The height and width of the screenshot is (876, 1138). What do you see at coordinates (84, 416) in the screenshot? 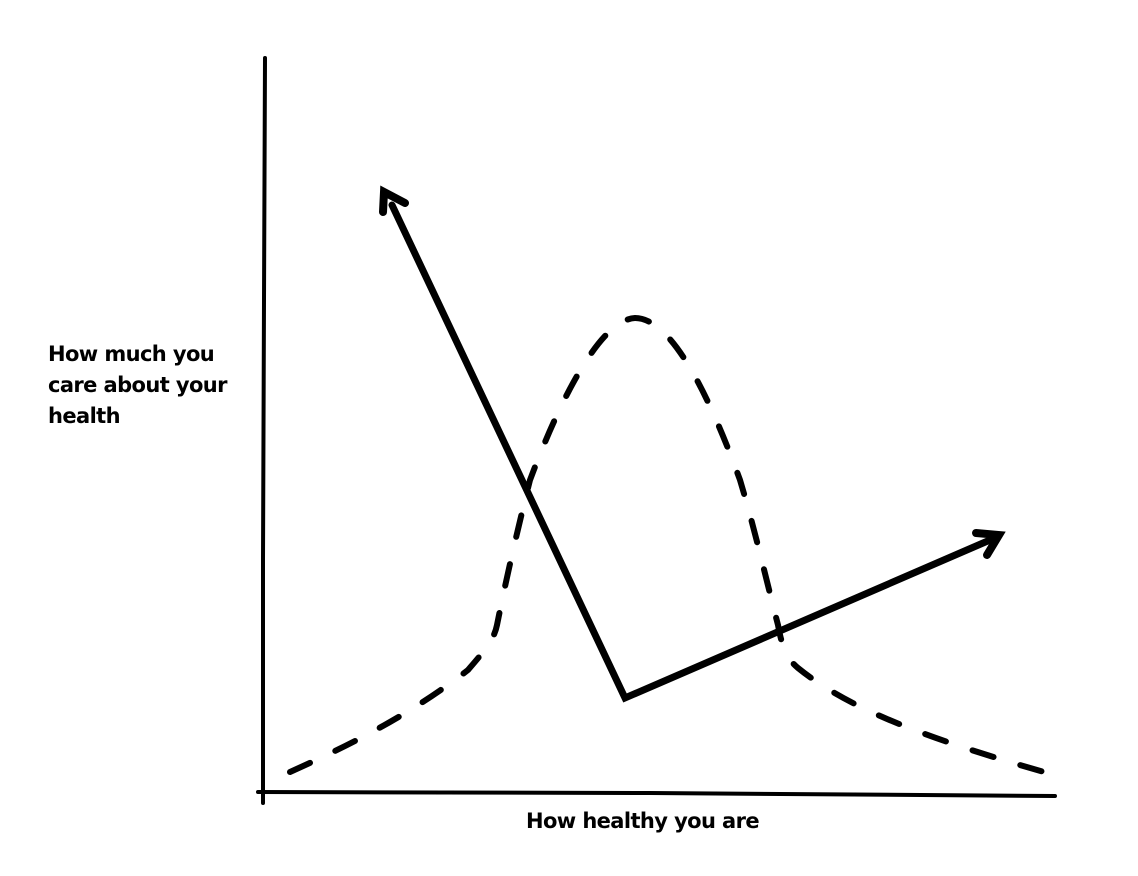
I see `y-axis-label-line: health` at bounding box center [84, 416].